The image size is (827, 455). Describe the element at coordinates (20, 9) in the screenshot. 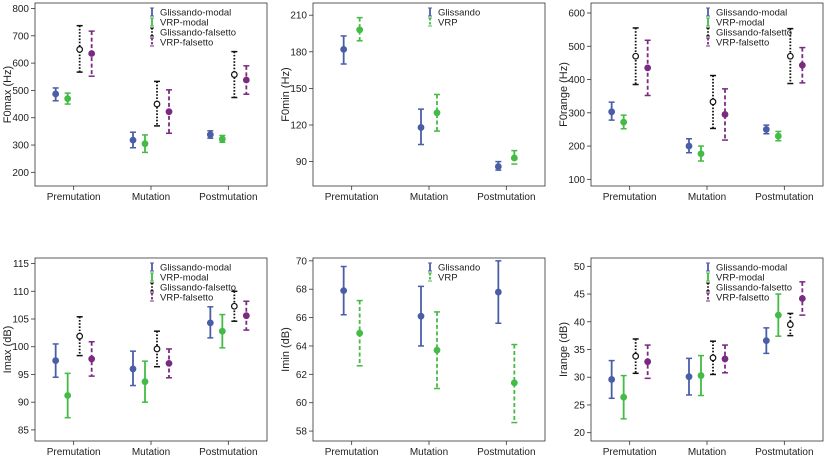

I see `y-tick-label: 800` at that location.